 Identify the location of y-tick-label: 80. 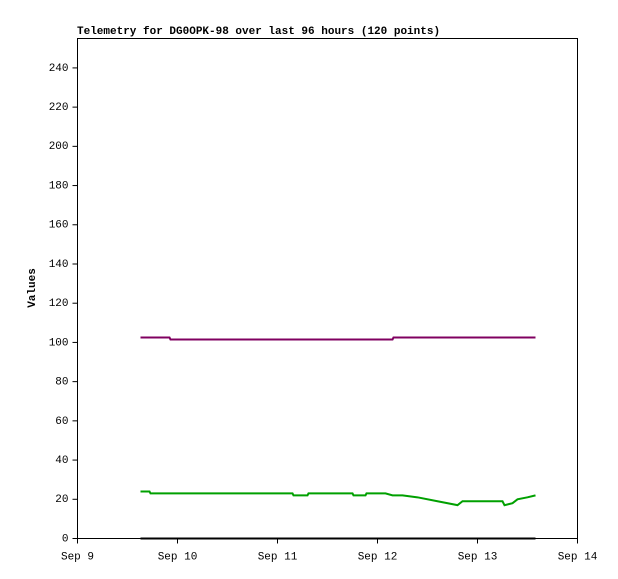
(61, 383).